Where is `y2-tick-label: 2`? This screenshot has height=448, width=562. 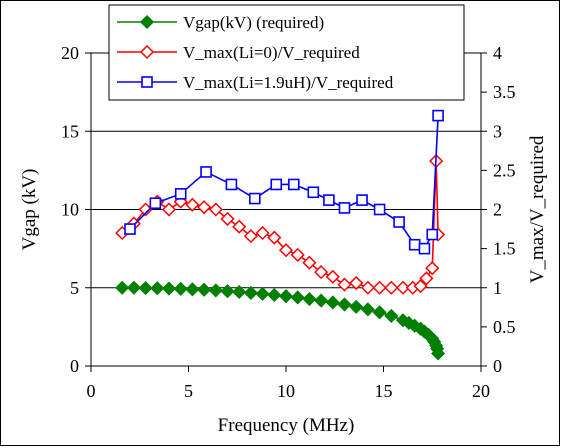 y2-tick-label: 2 is located at coordinates (497, 210).